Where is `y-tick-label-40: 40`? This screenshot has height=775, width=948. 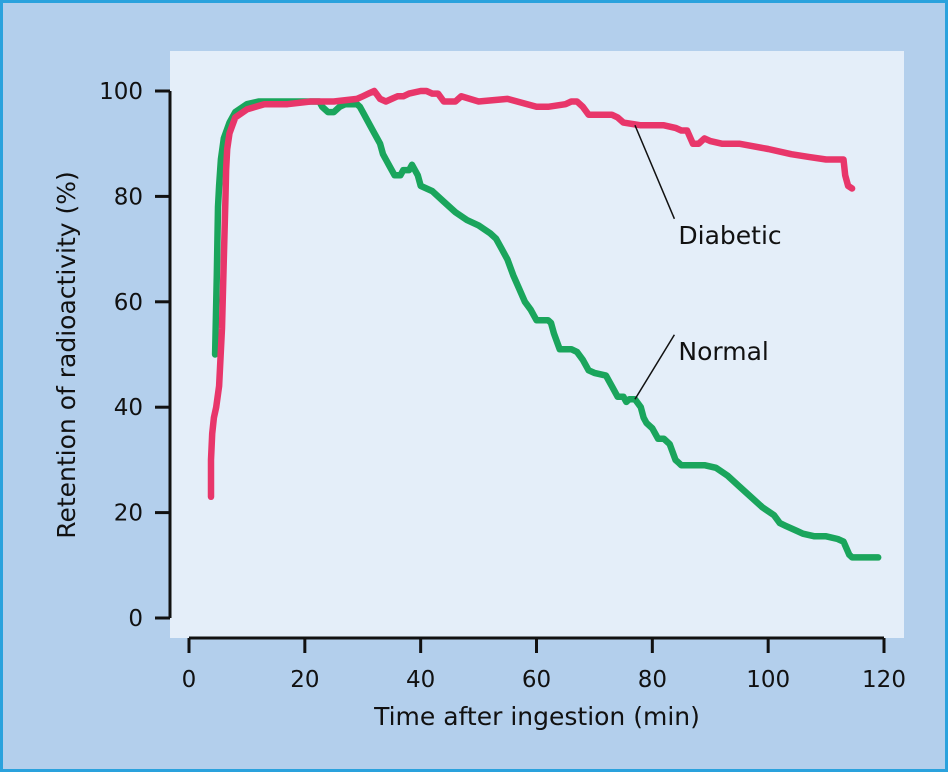
y-tick-label-40: 40 is located at coordinates (128, 408).